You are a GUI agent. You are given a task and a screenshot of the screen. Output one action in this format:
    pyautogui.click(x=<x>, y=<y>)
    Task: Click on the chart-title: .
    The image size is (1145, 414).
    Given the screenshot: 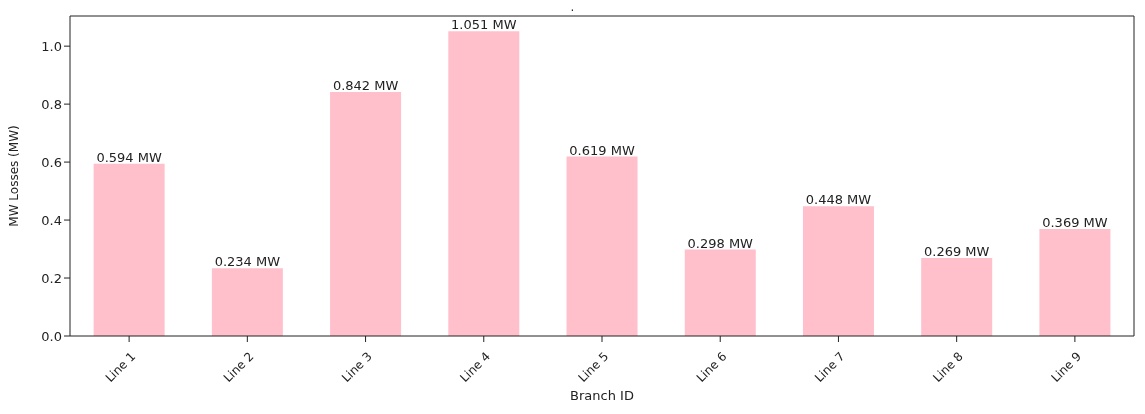 What is the action you would take?
    pyautogui.click(x=572, y=7)
    